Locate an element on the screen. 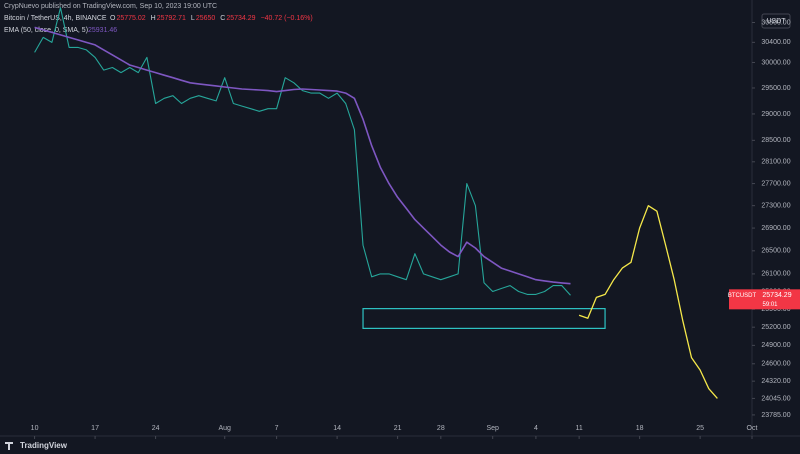 The height and width of the screenshot is (454, 800). support-zone is located at coordinates (484, 318).